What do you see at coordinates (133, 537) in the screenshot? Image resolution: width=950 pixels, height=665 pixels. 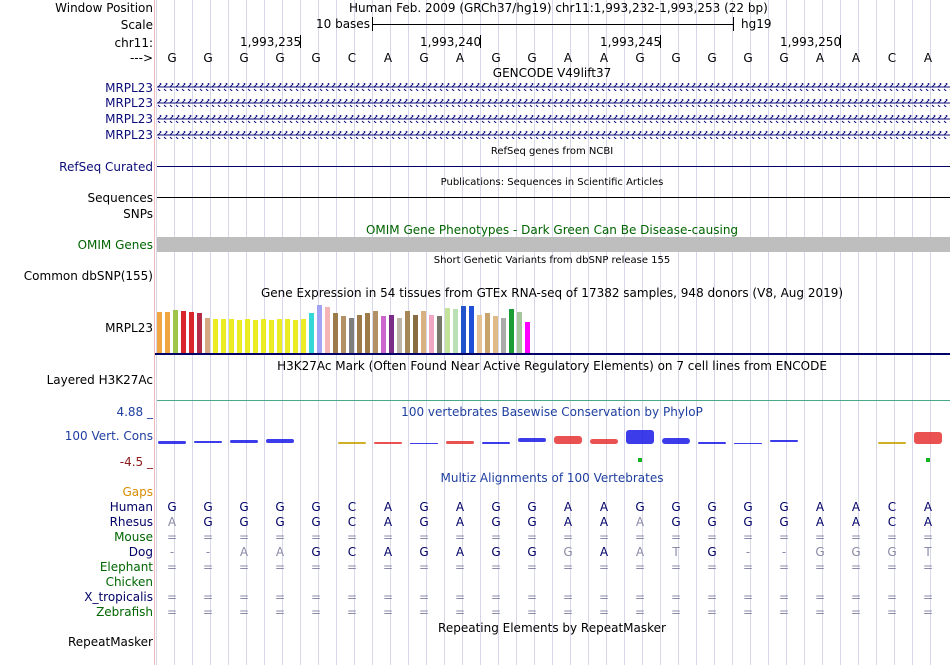 I see `species-label: Mouse` at bounding box center [133, 537].